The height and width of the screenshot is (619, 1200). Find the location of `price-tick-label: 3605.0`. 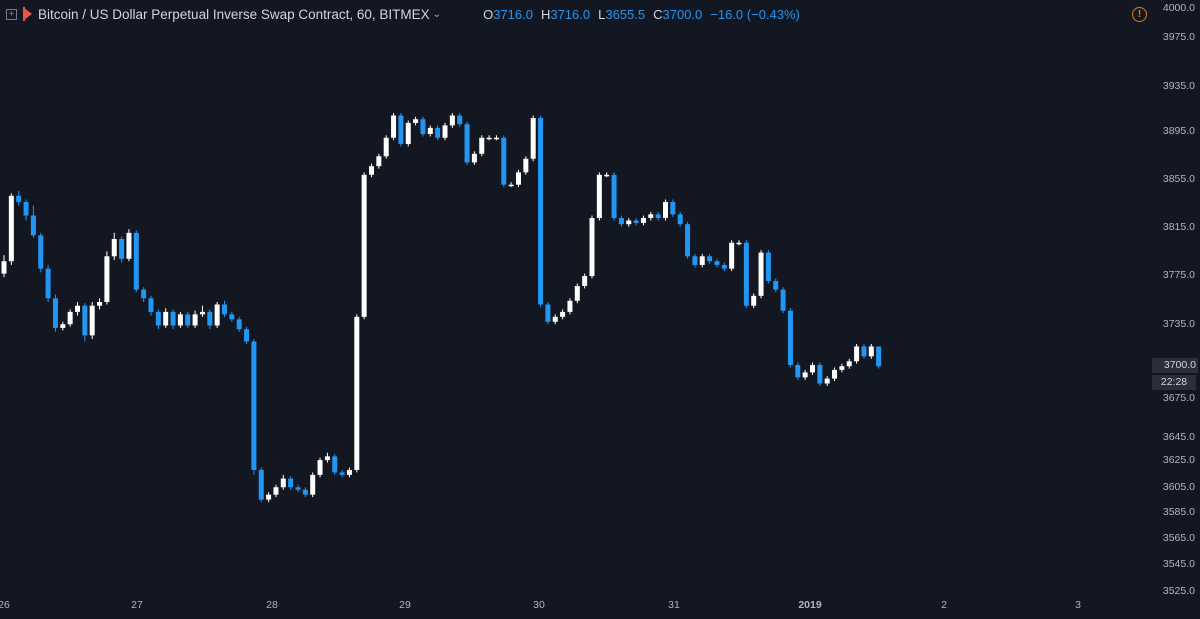

price-tick-label: 3605.0 is located at coordinates (1179, 487).